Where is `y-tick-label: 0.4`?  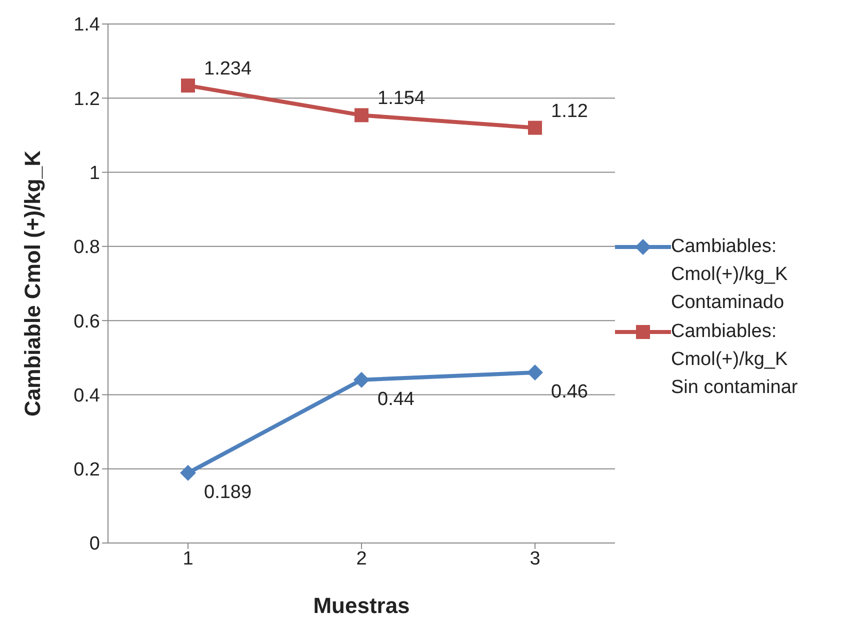 y-tick-label: 0.4 is located at coordinates (87, 395).